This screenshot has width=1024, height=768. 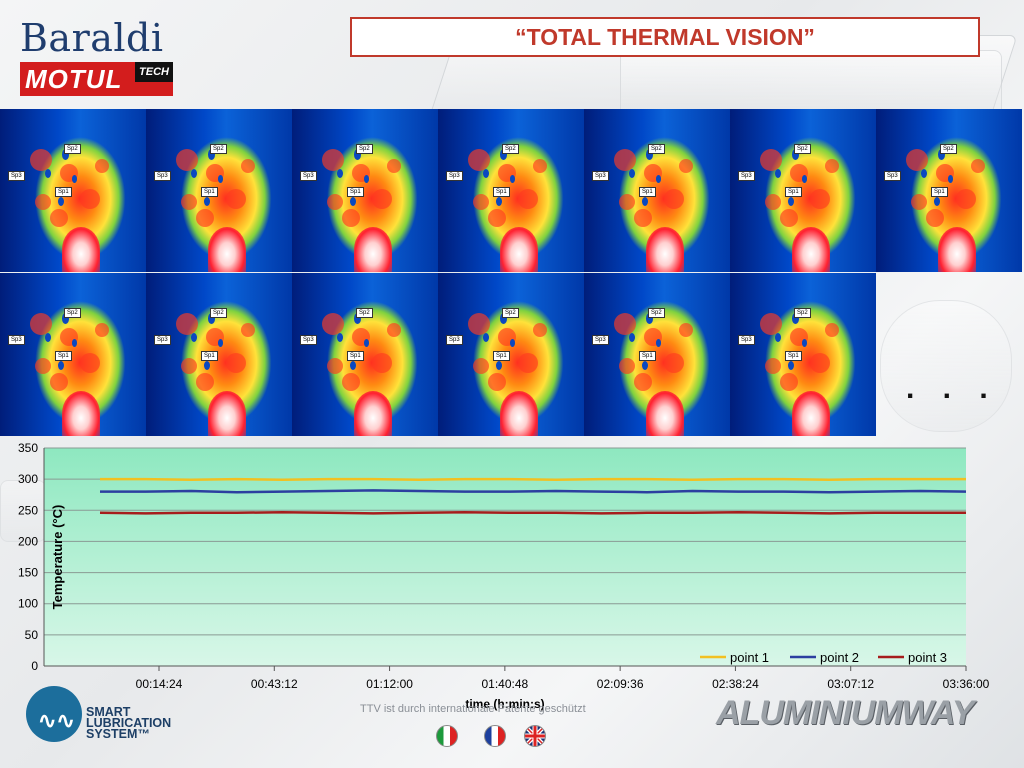 What do you see at coordinates (28, 604) in the screenshot?
I see `y-tick-label: 100` at bounding box center [28, 604].